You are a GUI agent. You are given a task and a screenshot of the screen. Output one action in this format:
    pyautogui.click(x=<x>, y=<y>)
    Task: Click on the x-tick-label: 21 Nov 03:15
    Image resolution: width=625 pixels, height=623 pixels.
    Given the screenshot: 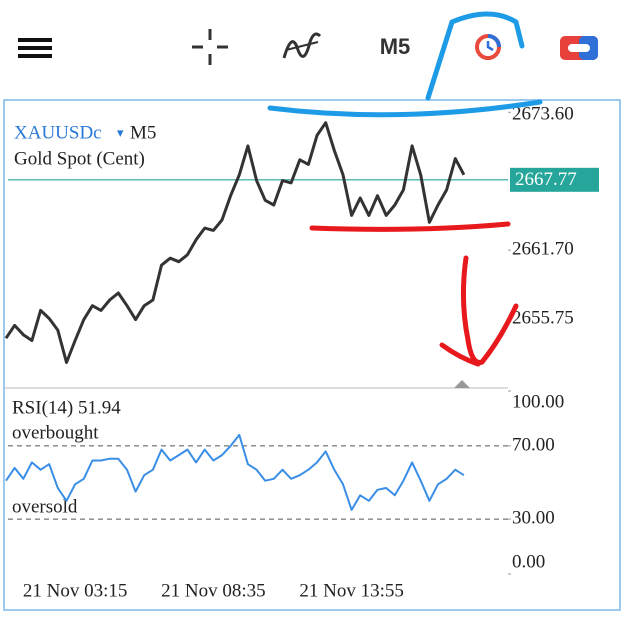 What is the action you would take?
    pyautogui.click(x=75, y=590)
    